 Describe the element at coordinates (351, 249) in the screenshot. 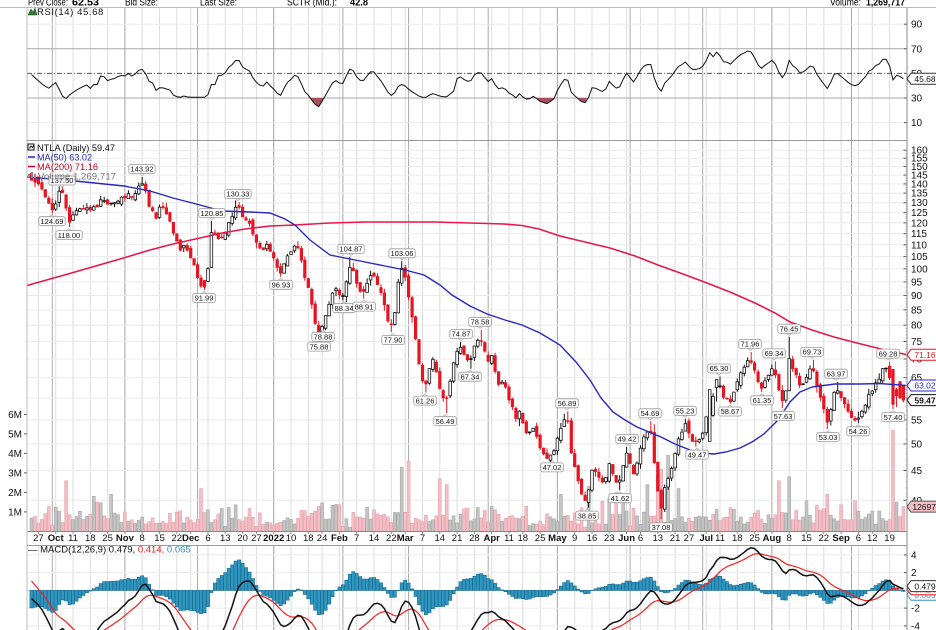

I see `svg-text: 104.87` at that location.